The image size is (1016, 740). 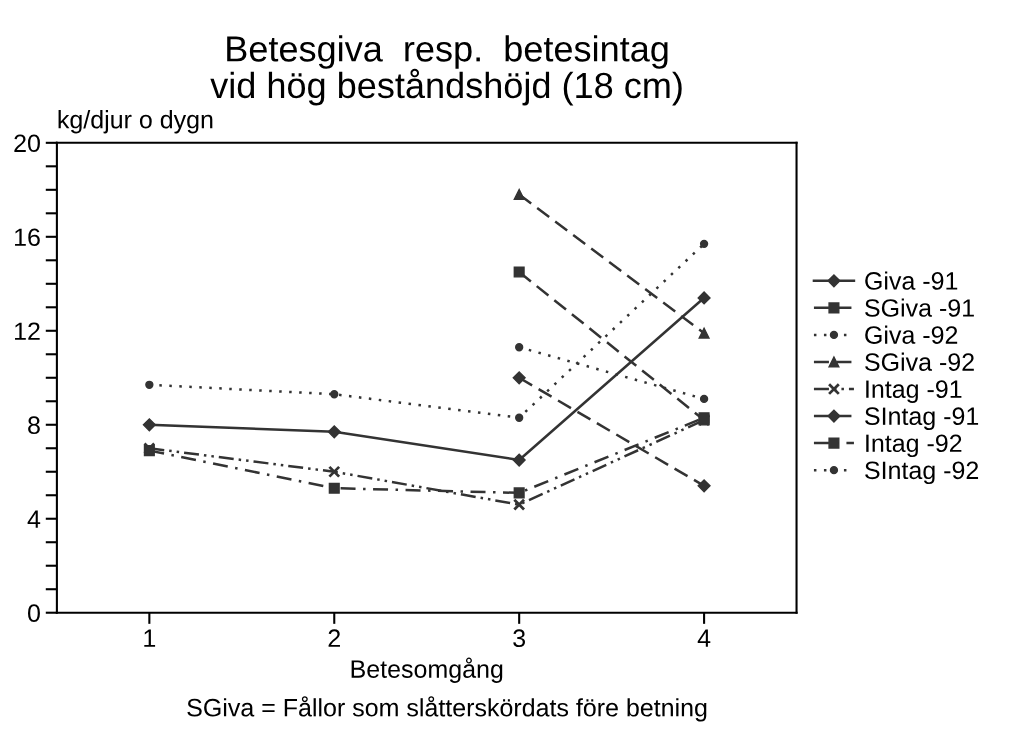 What do you see at coordinates (919, 361) in the screenshot?
I see `legend-label: SGiva -92` at bounding box center [919, 361].